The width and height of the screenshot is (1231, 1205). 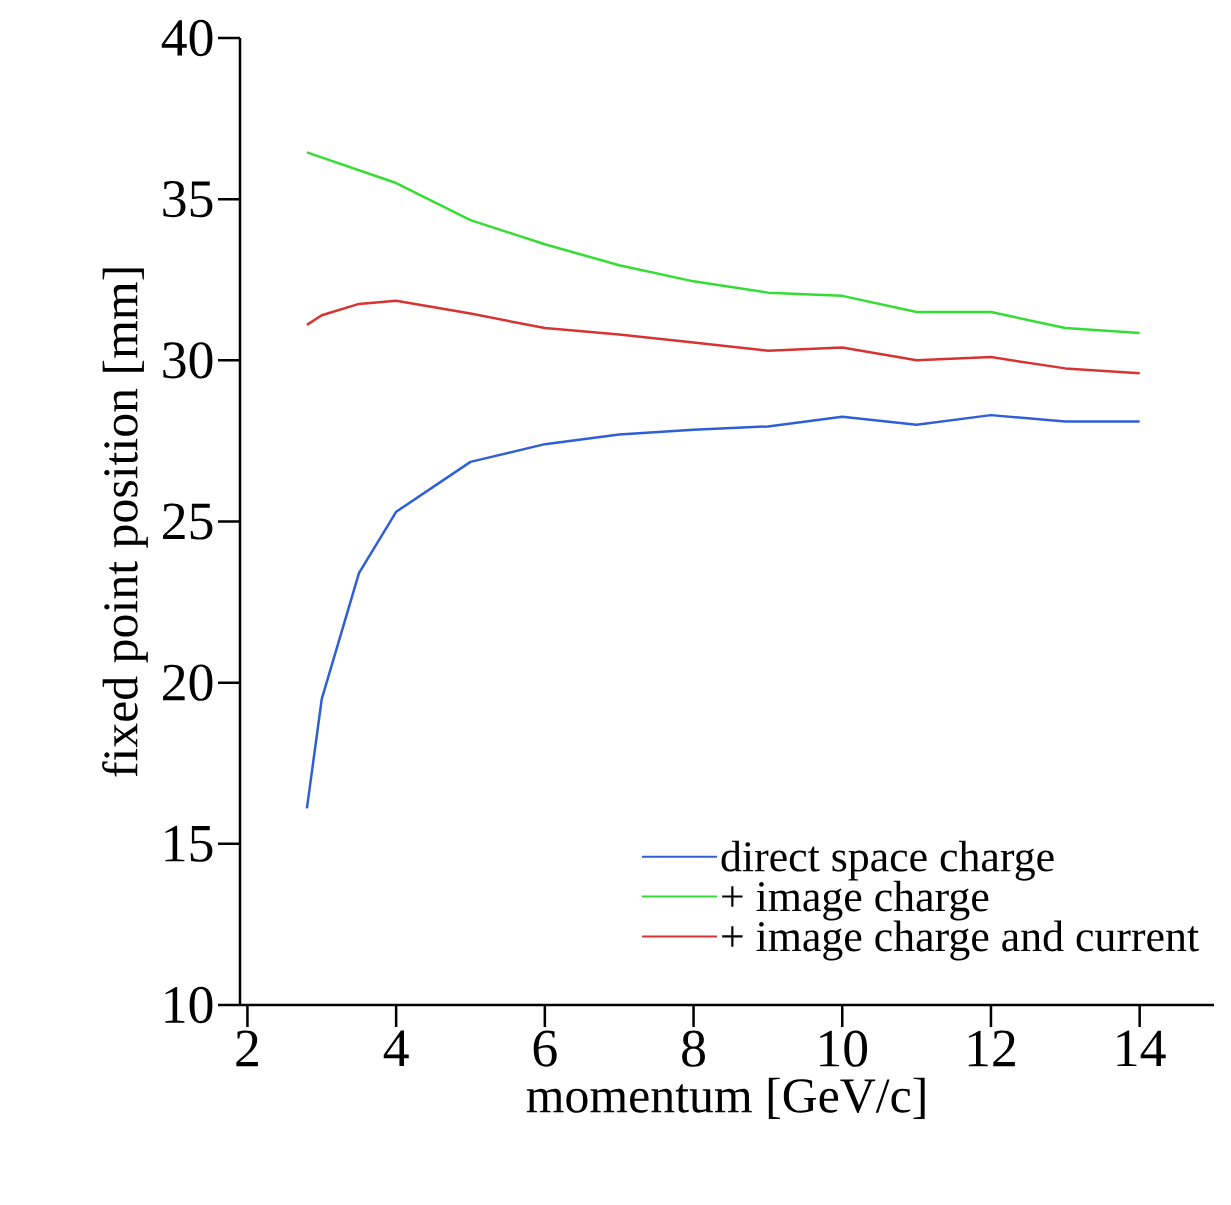 I want to click on x-tick-label: 12, so click(x=991, y=1048).